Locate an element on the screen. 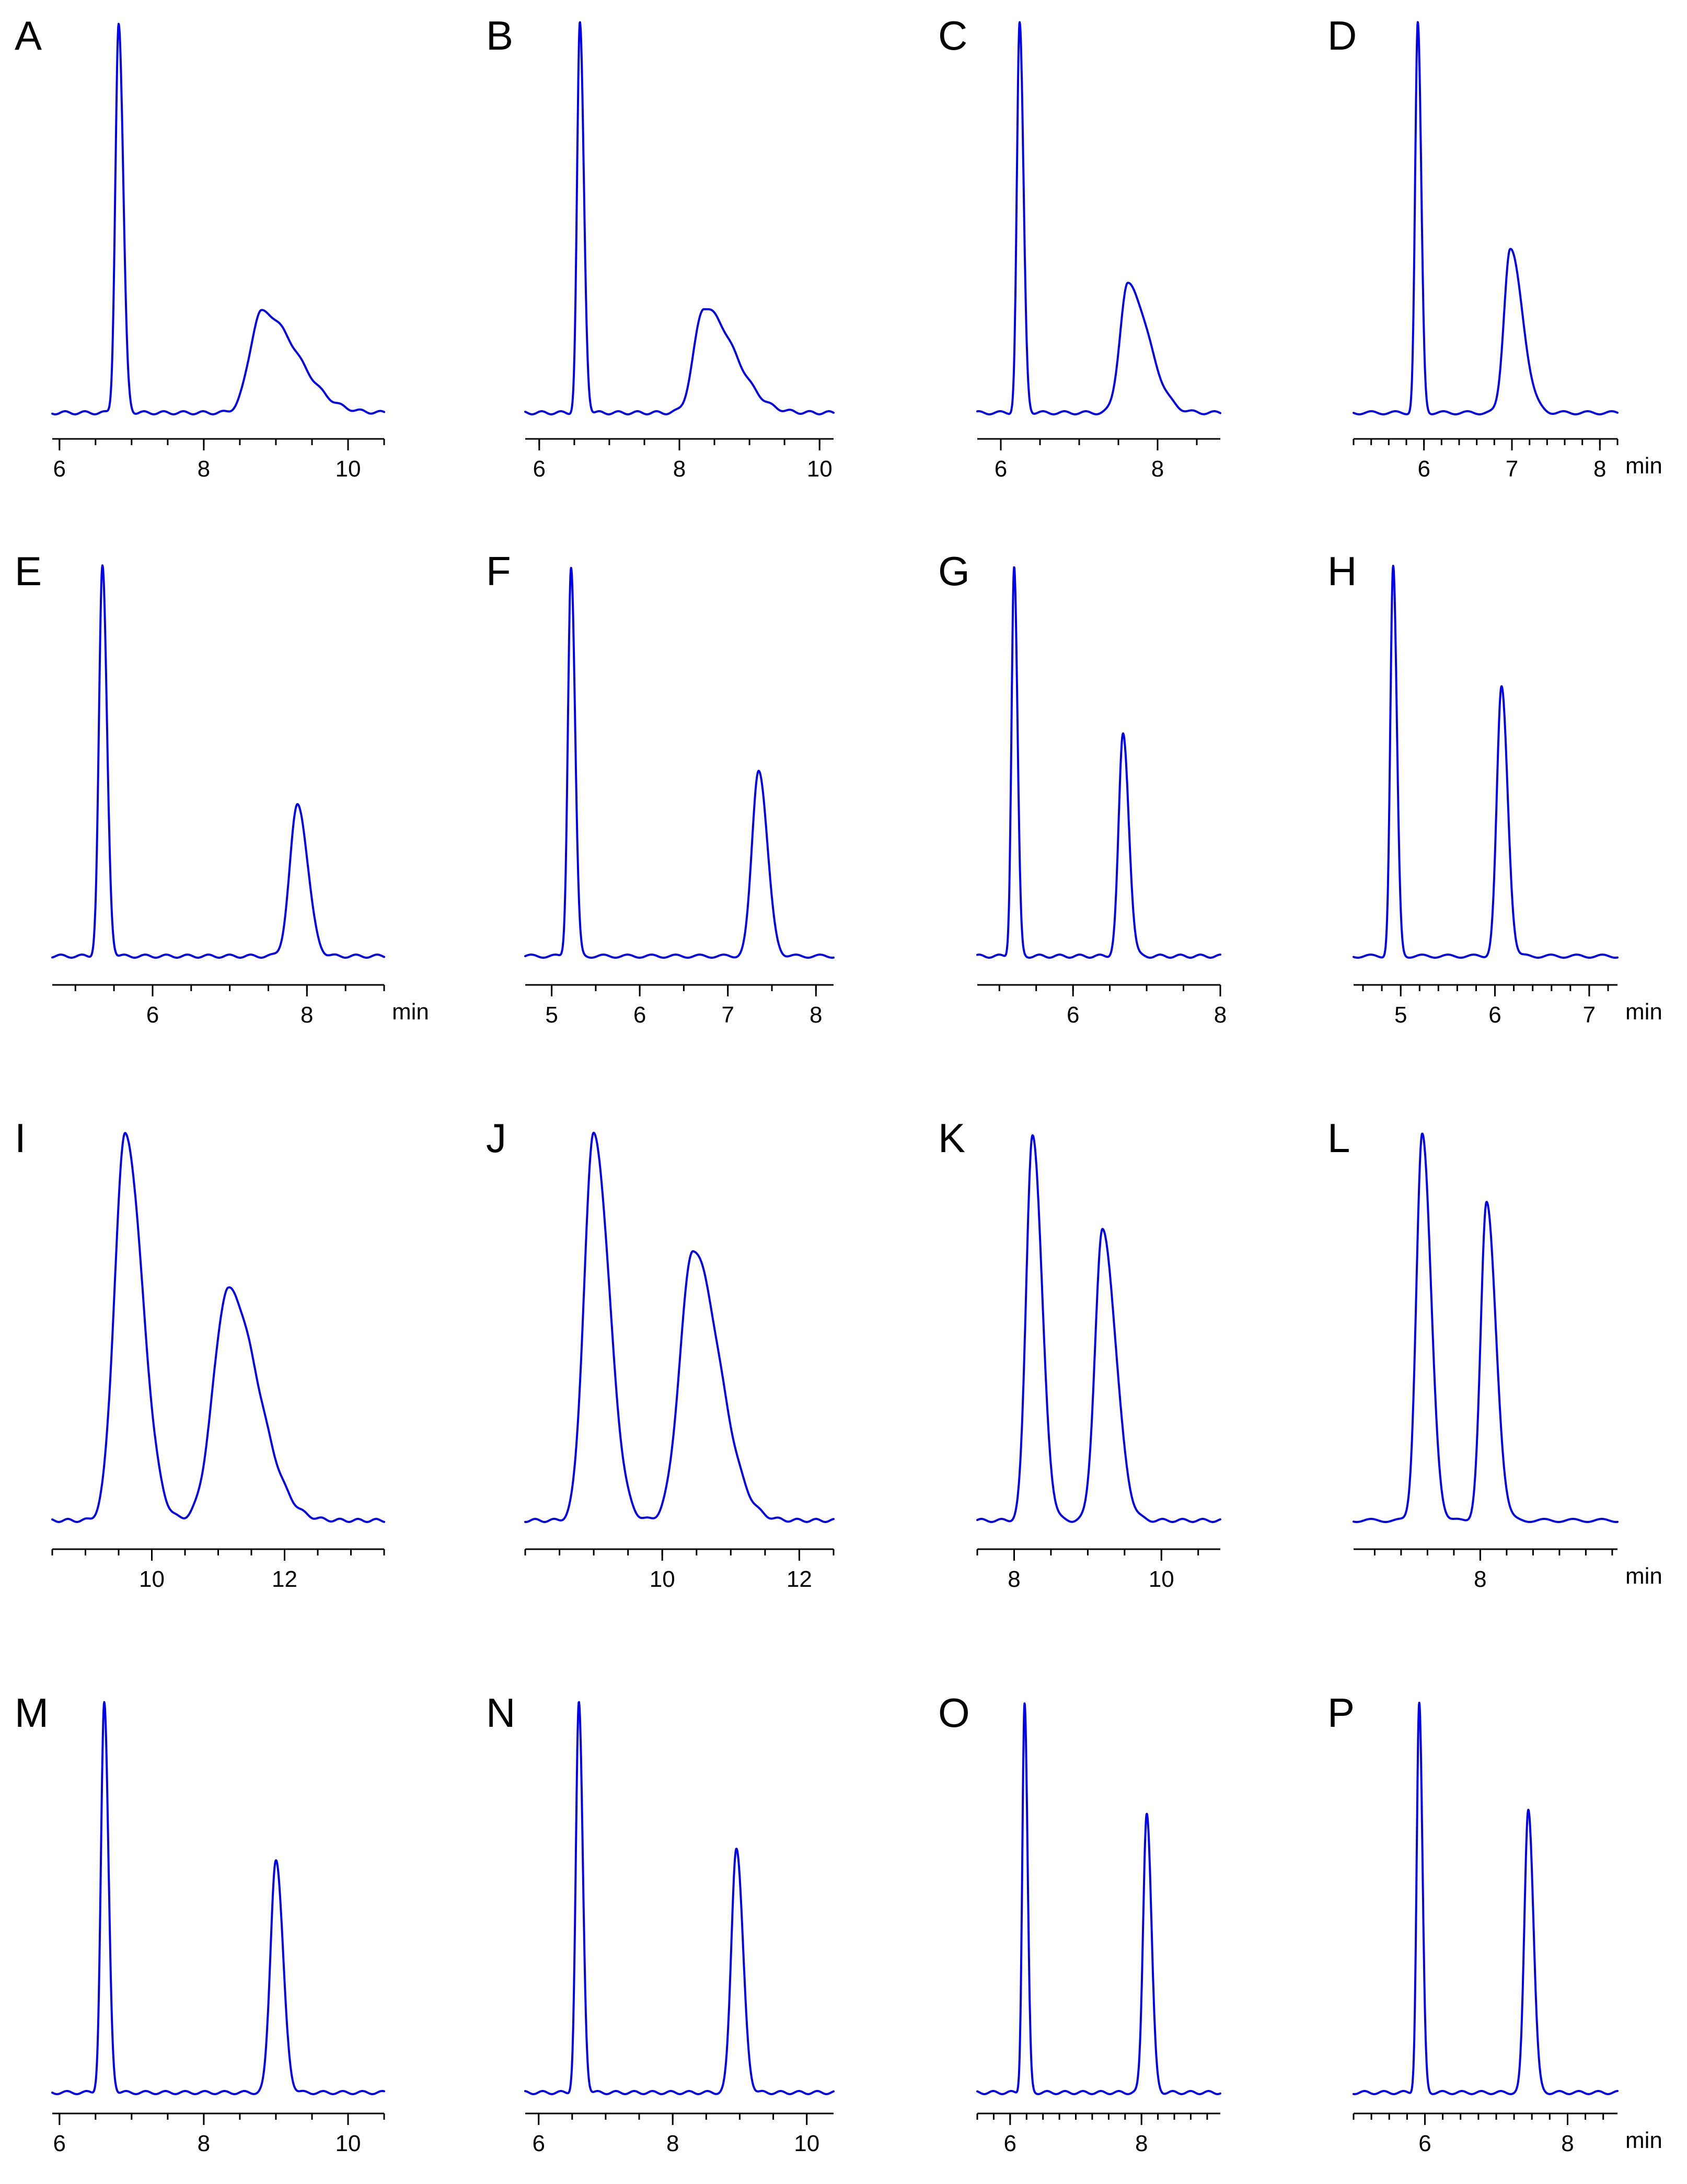  panel-o: O 6 8 is located at coordinates (1079, 1923).